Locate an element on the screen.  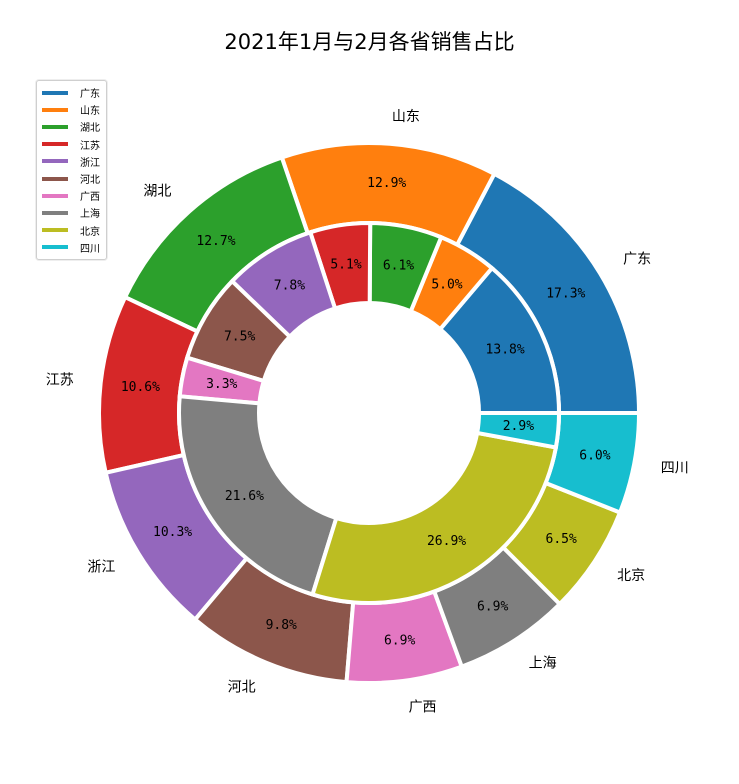
legend-item-4: 浙江 is located at coordinates (71, 161).